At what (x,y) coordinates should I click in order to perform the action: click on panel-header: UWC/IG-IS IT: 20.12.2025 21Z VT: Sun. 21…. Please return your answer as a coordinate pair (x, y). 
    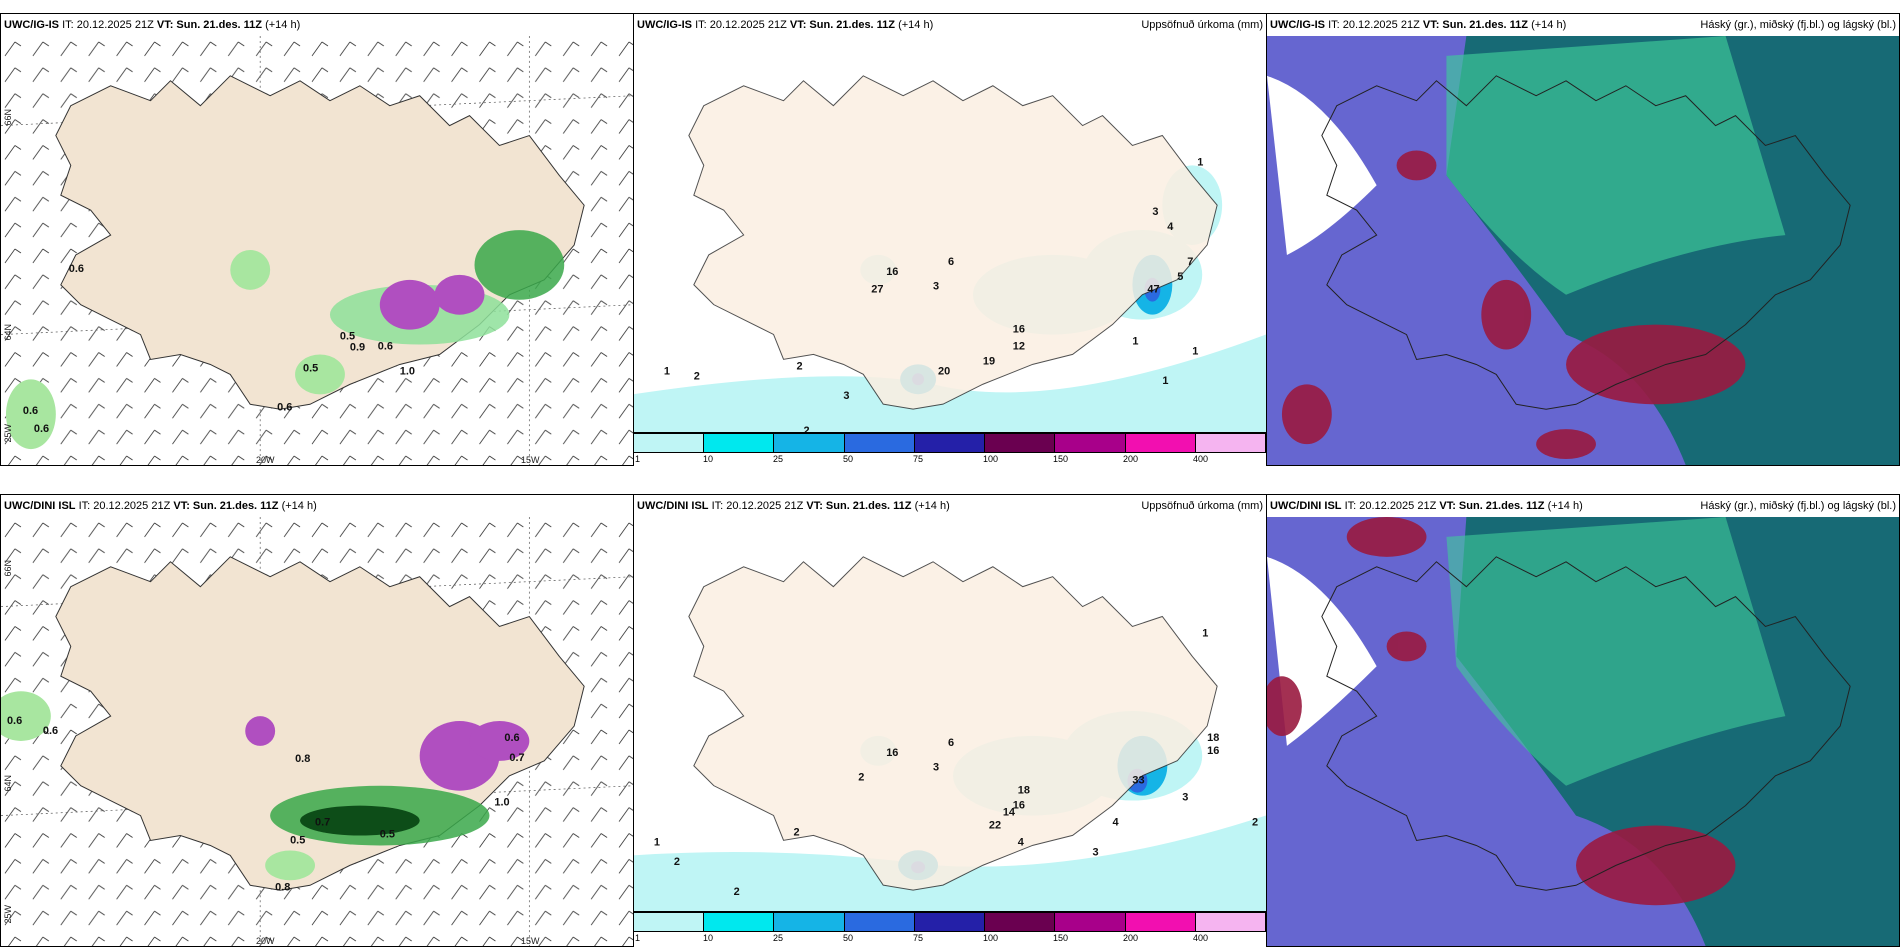
    Looking at the image, I should click on (1583, 25).